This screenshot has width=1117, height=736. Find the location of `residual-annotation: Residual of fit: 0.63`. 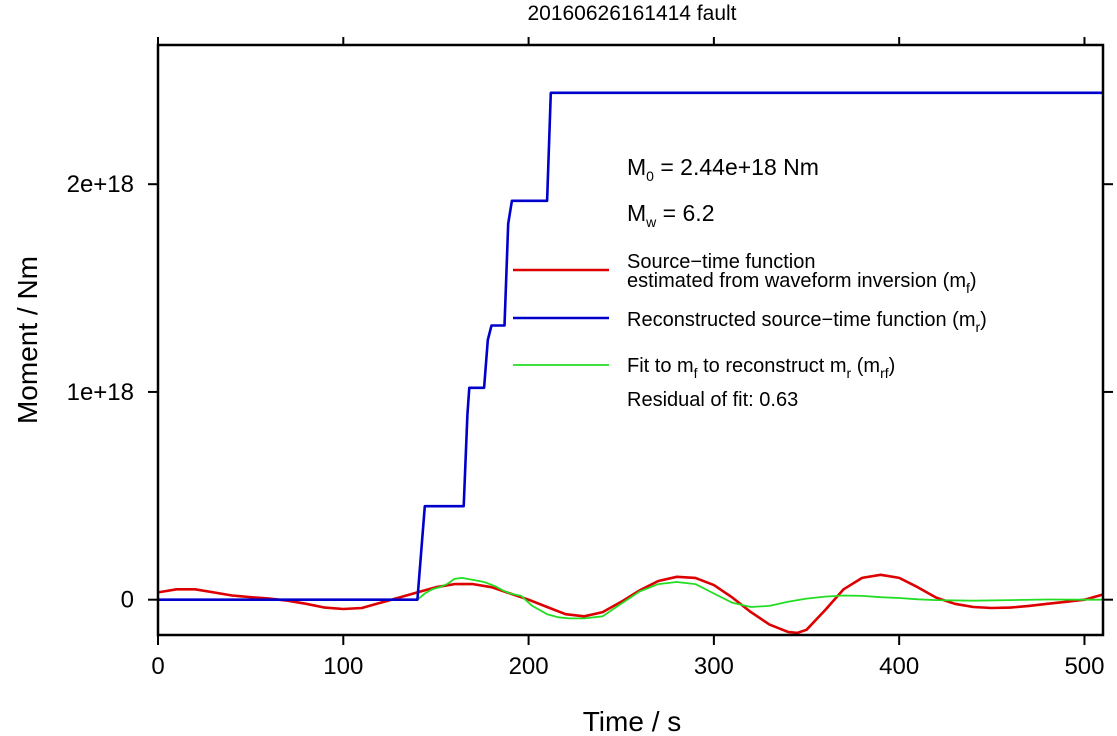

residual-annotation: Residual of fit: 0.63 is located at coordinates (712, 400).